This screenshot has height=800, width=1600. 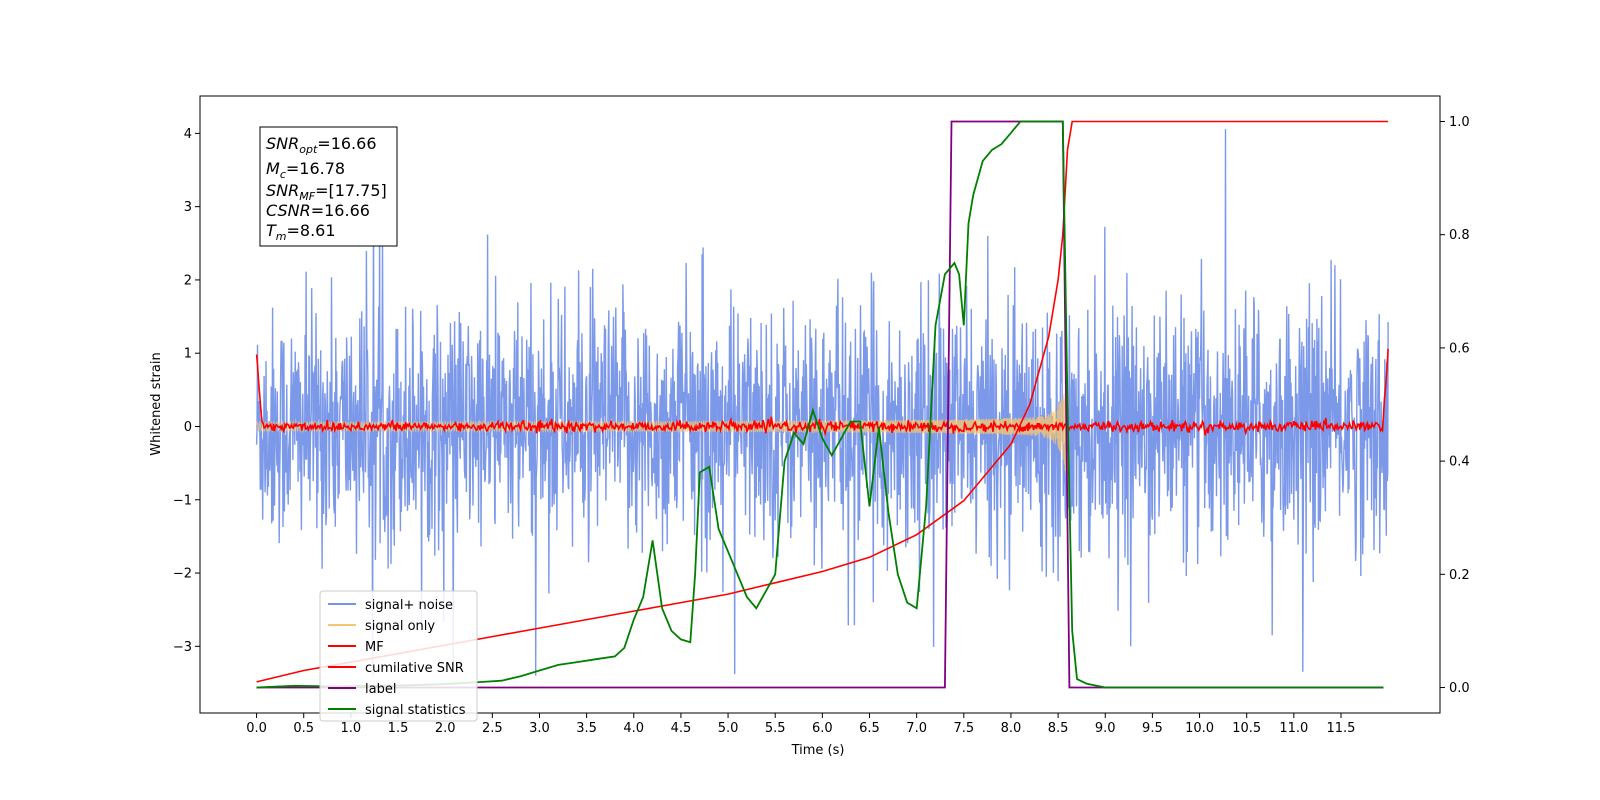 I want to click on x-tick-label-0: 0.0, so click(x=256, y=728).